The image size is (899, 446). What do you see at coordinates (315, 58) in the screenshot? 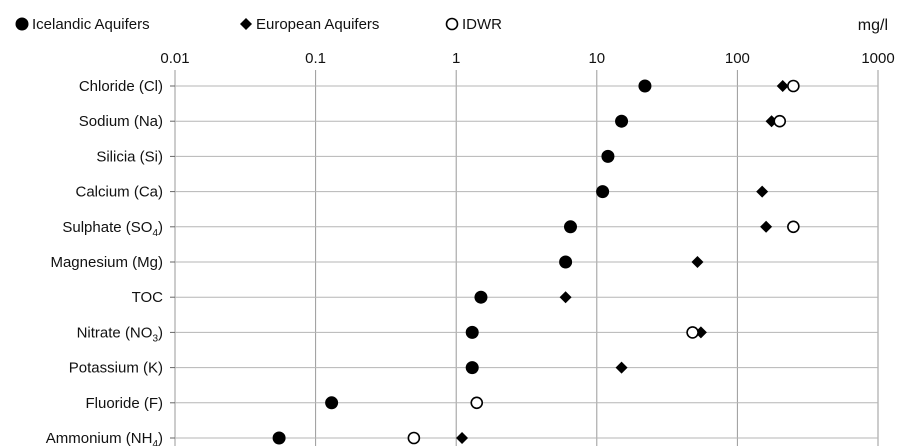
I see `x-tick-label: 0.1` at bounding box center [315, 58].